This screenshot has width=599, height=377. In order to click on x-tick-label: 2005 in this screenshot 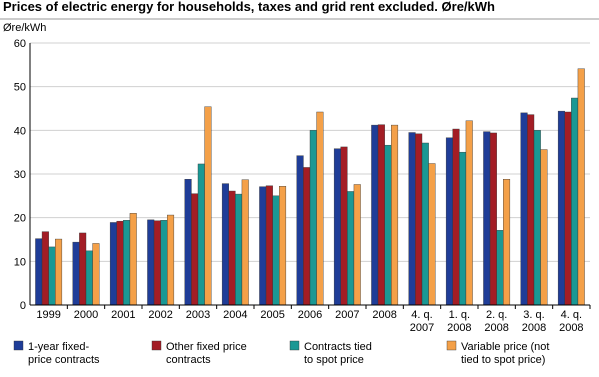, I will do `click(272, 315)`.